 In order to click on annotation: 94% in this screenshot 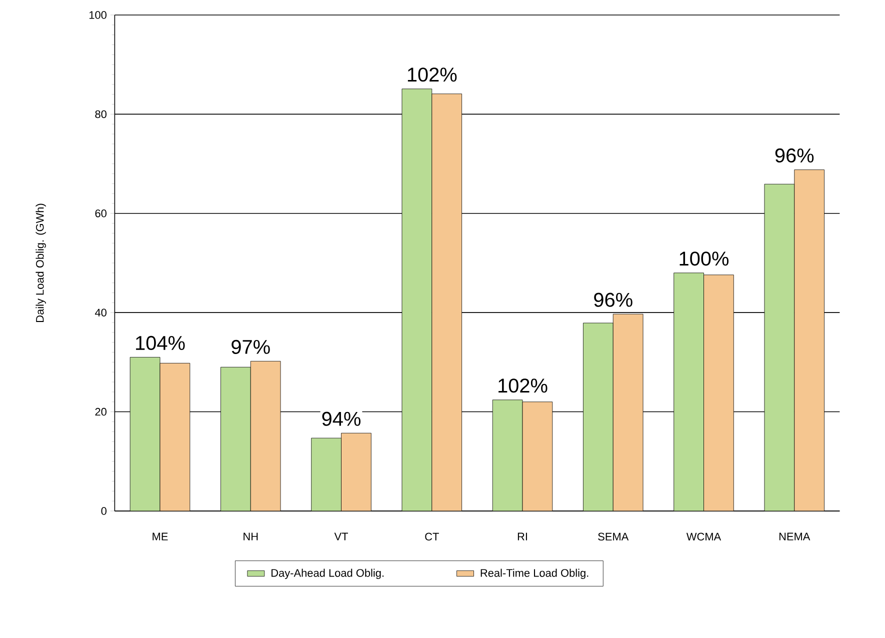, I will do `click(341, 419)`.